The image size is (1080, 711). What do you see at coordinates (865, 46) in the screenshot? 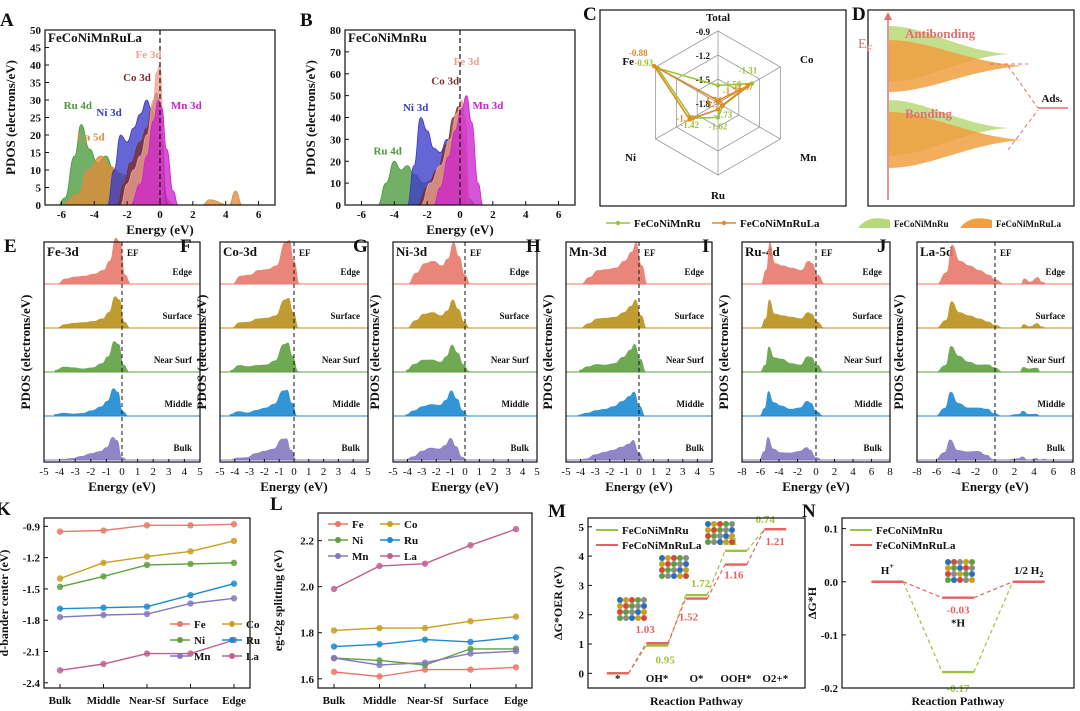
I see `fermi-level-label: EF` at bounding box center [865, 46].